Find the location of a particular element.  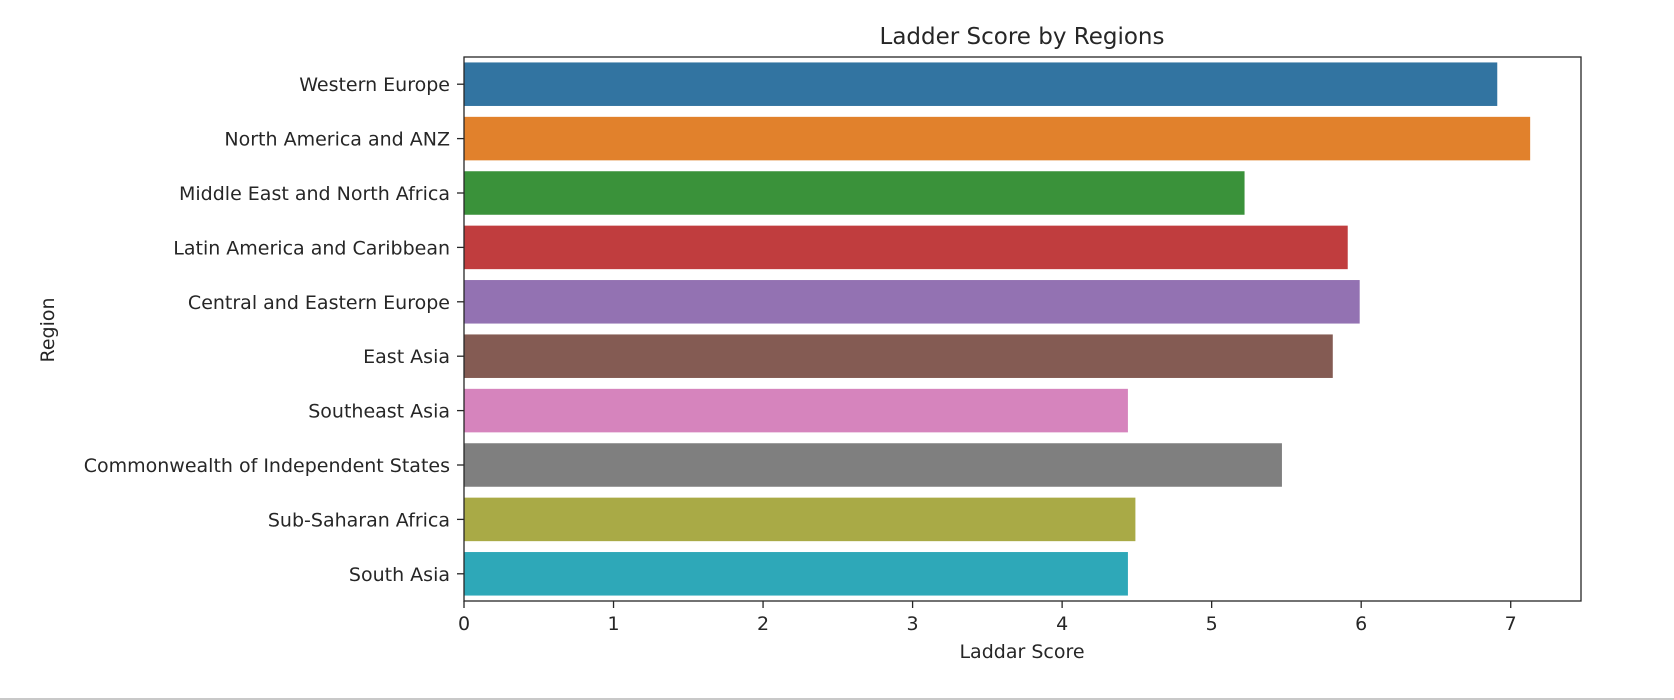

x-axis-label: Laddar Score is located at coordinates (1021, 652).